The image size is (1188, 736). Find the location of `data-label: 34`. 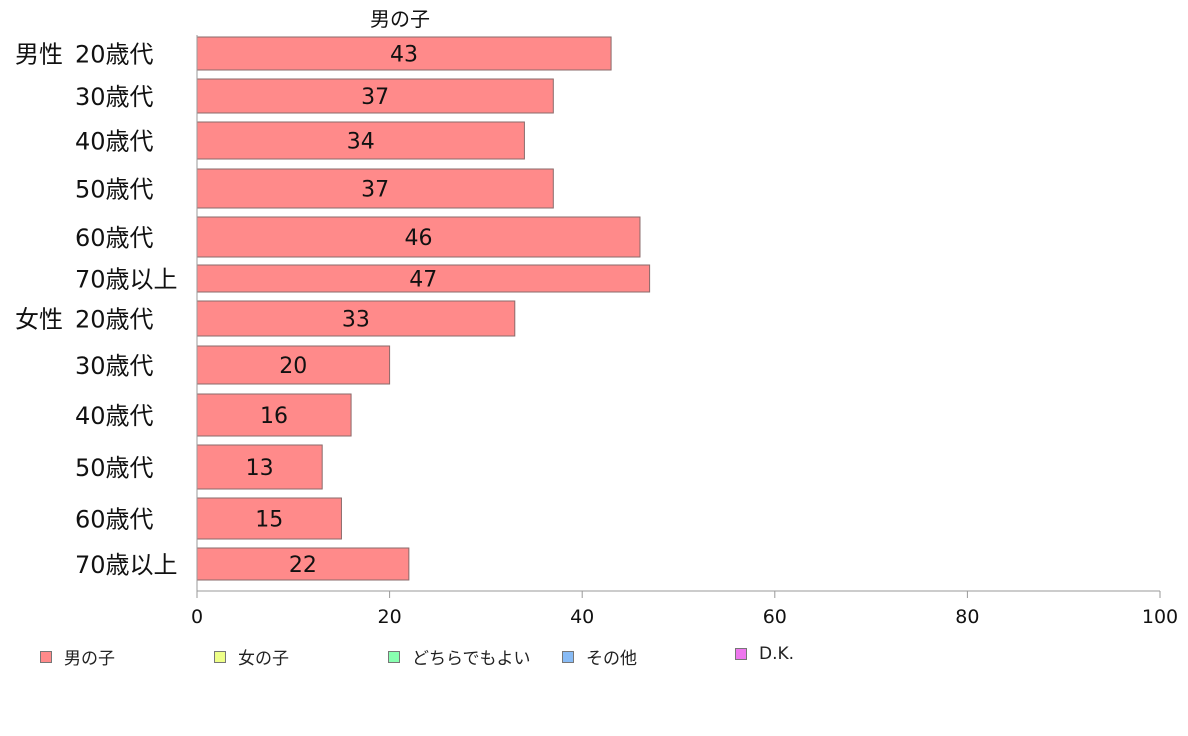

data-label: 34 is located at coordinates (361, 142).